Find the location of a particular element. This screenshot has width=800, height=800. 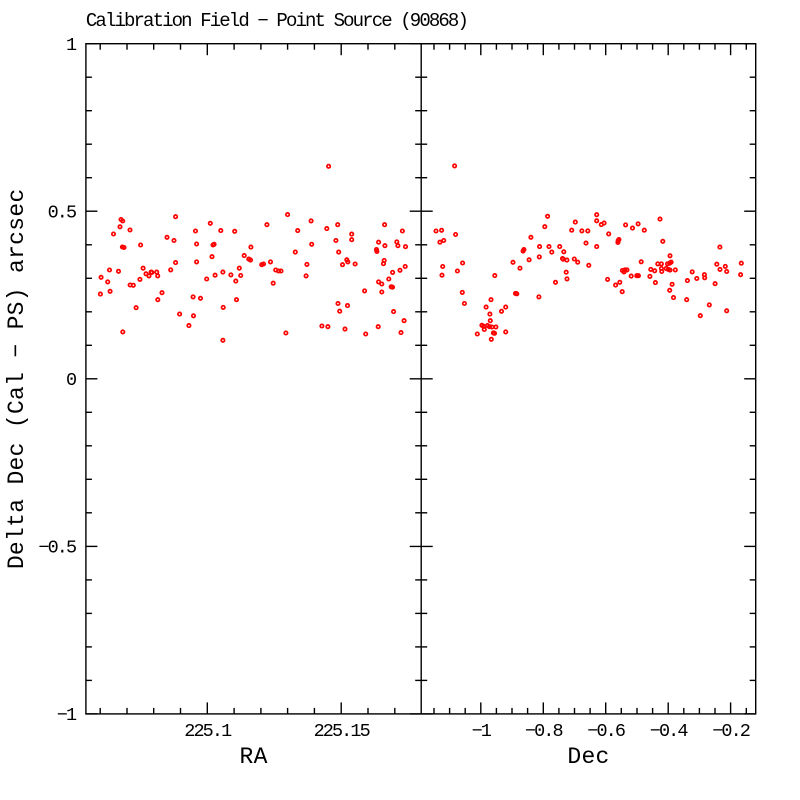

svg-text: −0.8 is located at coordinates (544, 731).